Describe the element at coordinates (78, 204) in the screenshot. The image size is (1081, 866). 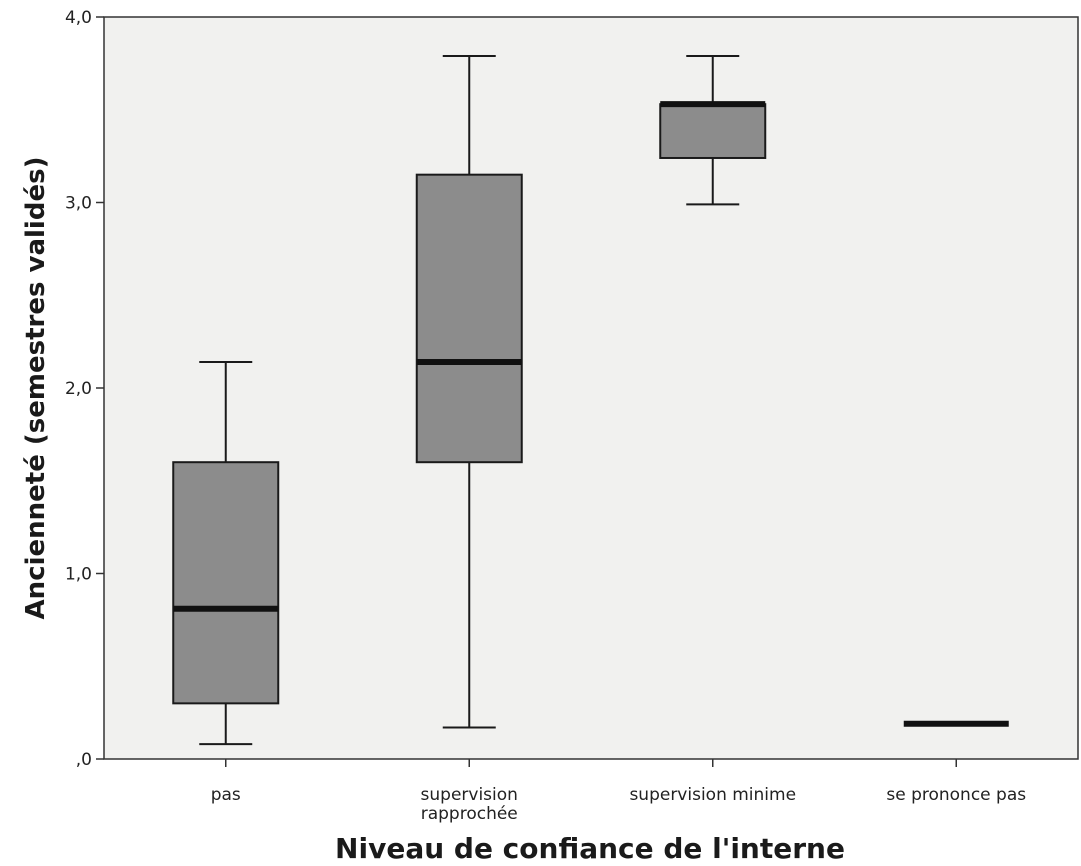
I see `y-tick-label: 3,0` at that location.